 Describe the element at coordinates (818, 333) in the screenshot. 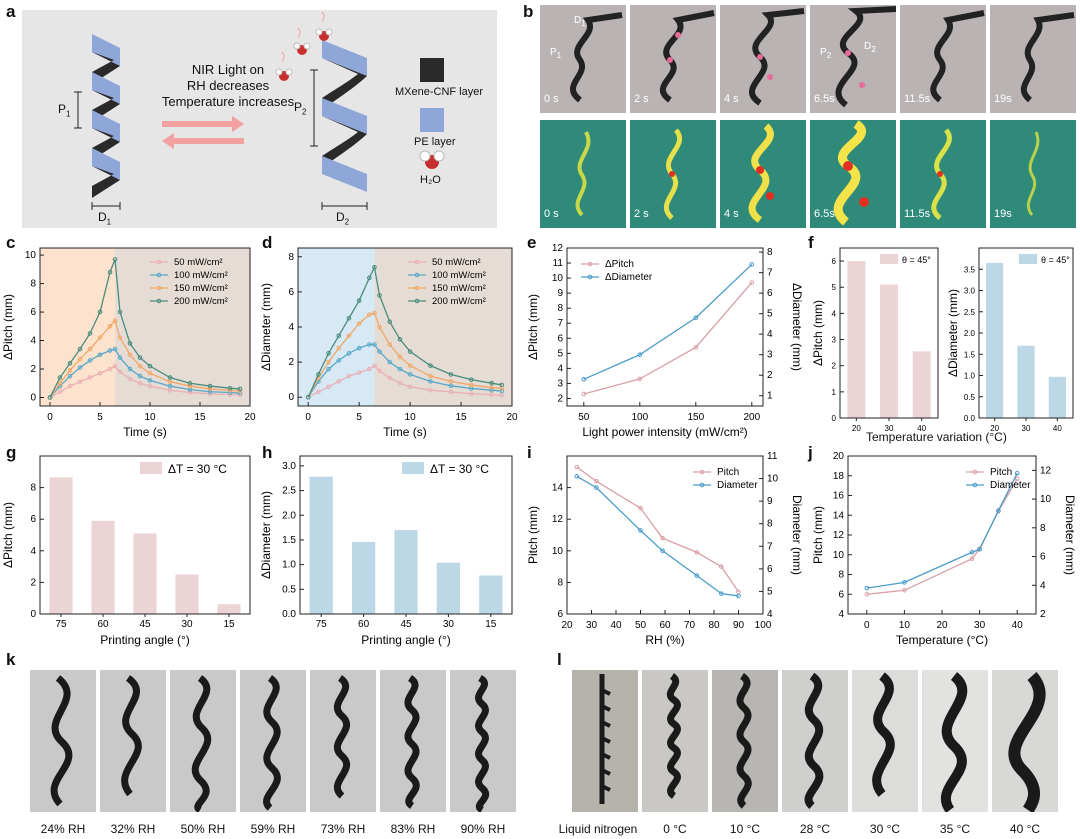

I see `f1-ylabel: ΔPitch (mm)` at that location.